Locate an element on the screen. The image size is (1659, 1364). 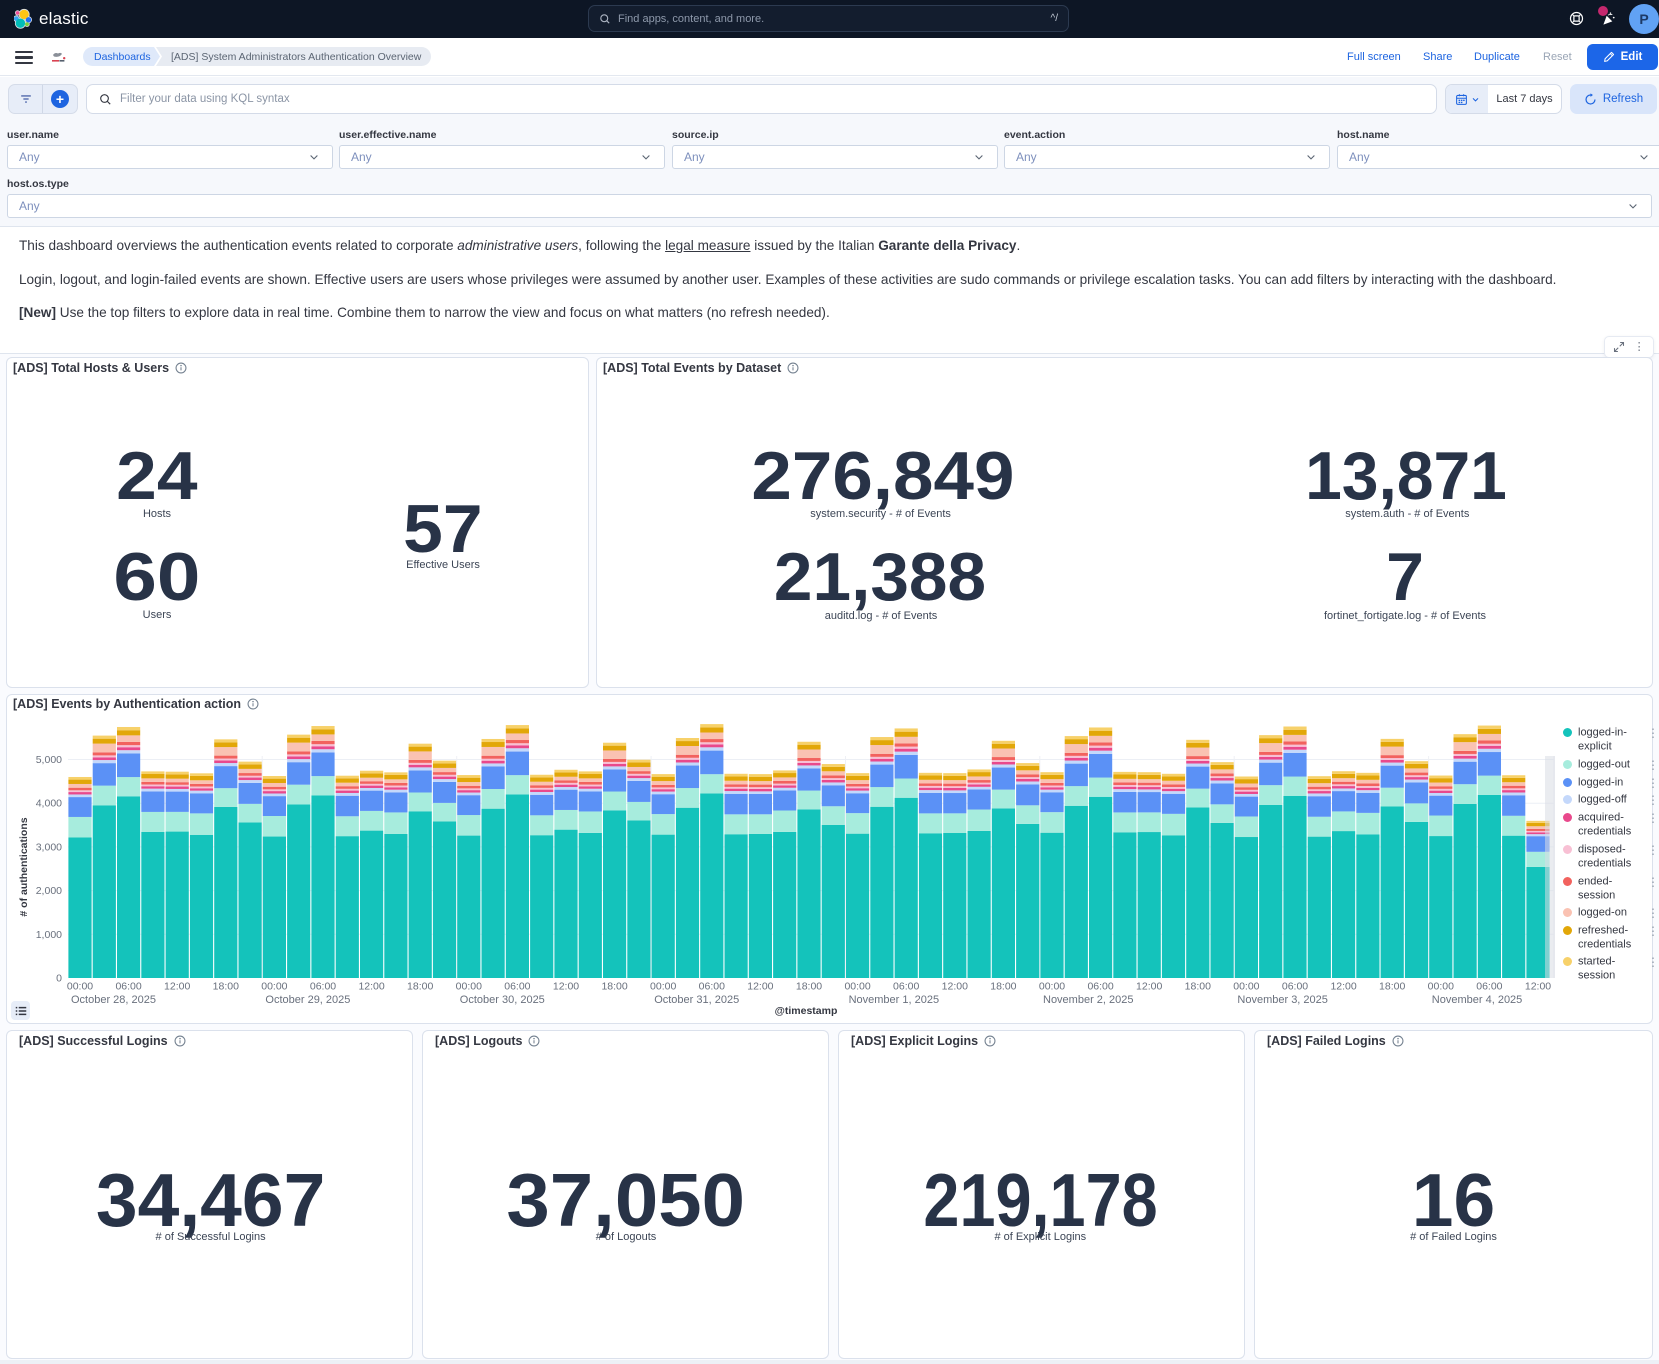
svg-text: October 30, 2025 is located at coordinates (502, 1000).